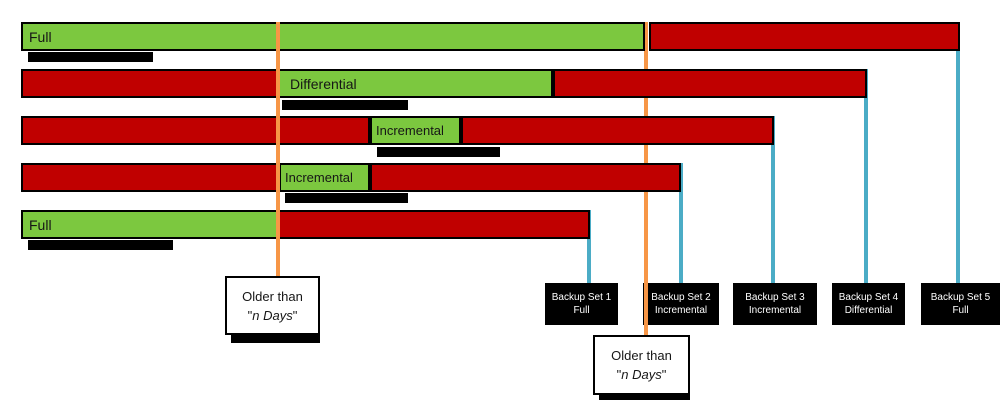  Describe the element at coordinates (868, 304) in the screenshot. I see `backup-set-label-4: Backup Set 4 Differential` at that location.